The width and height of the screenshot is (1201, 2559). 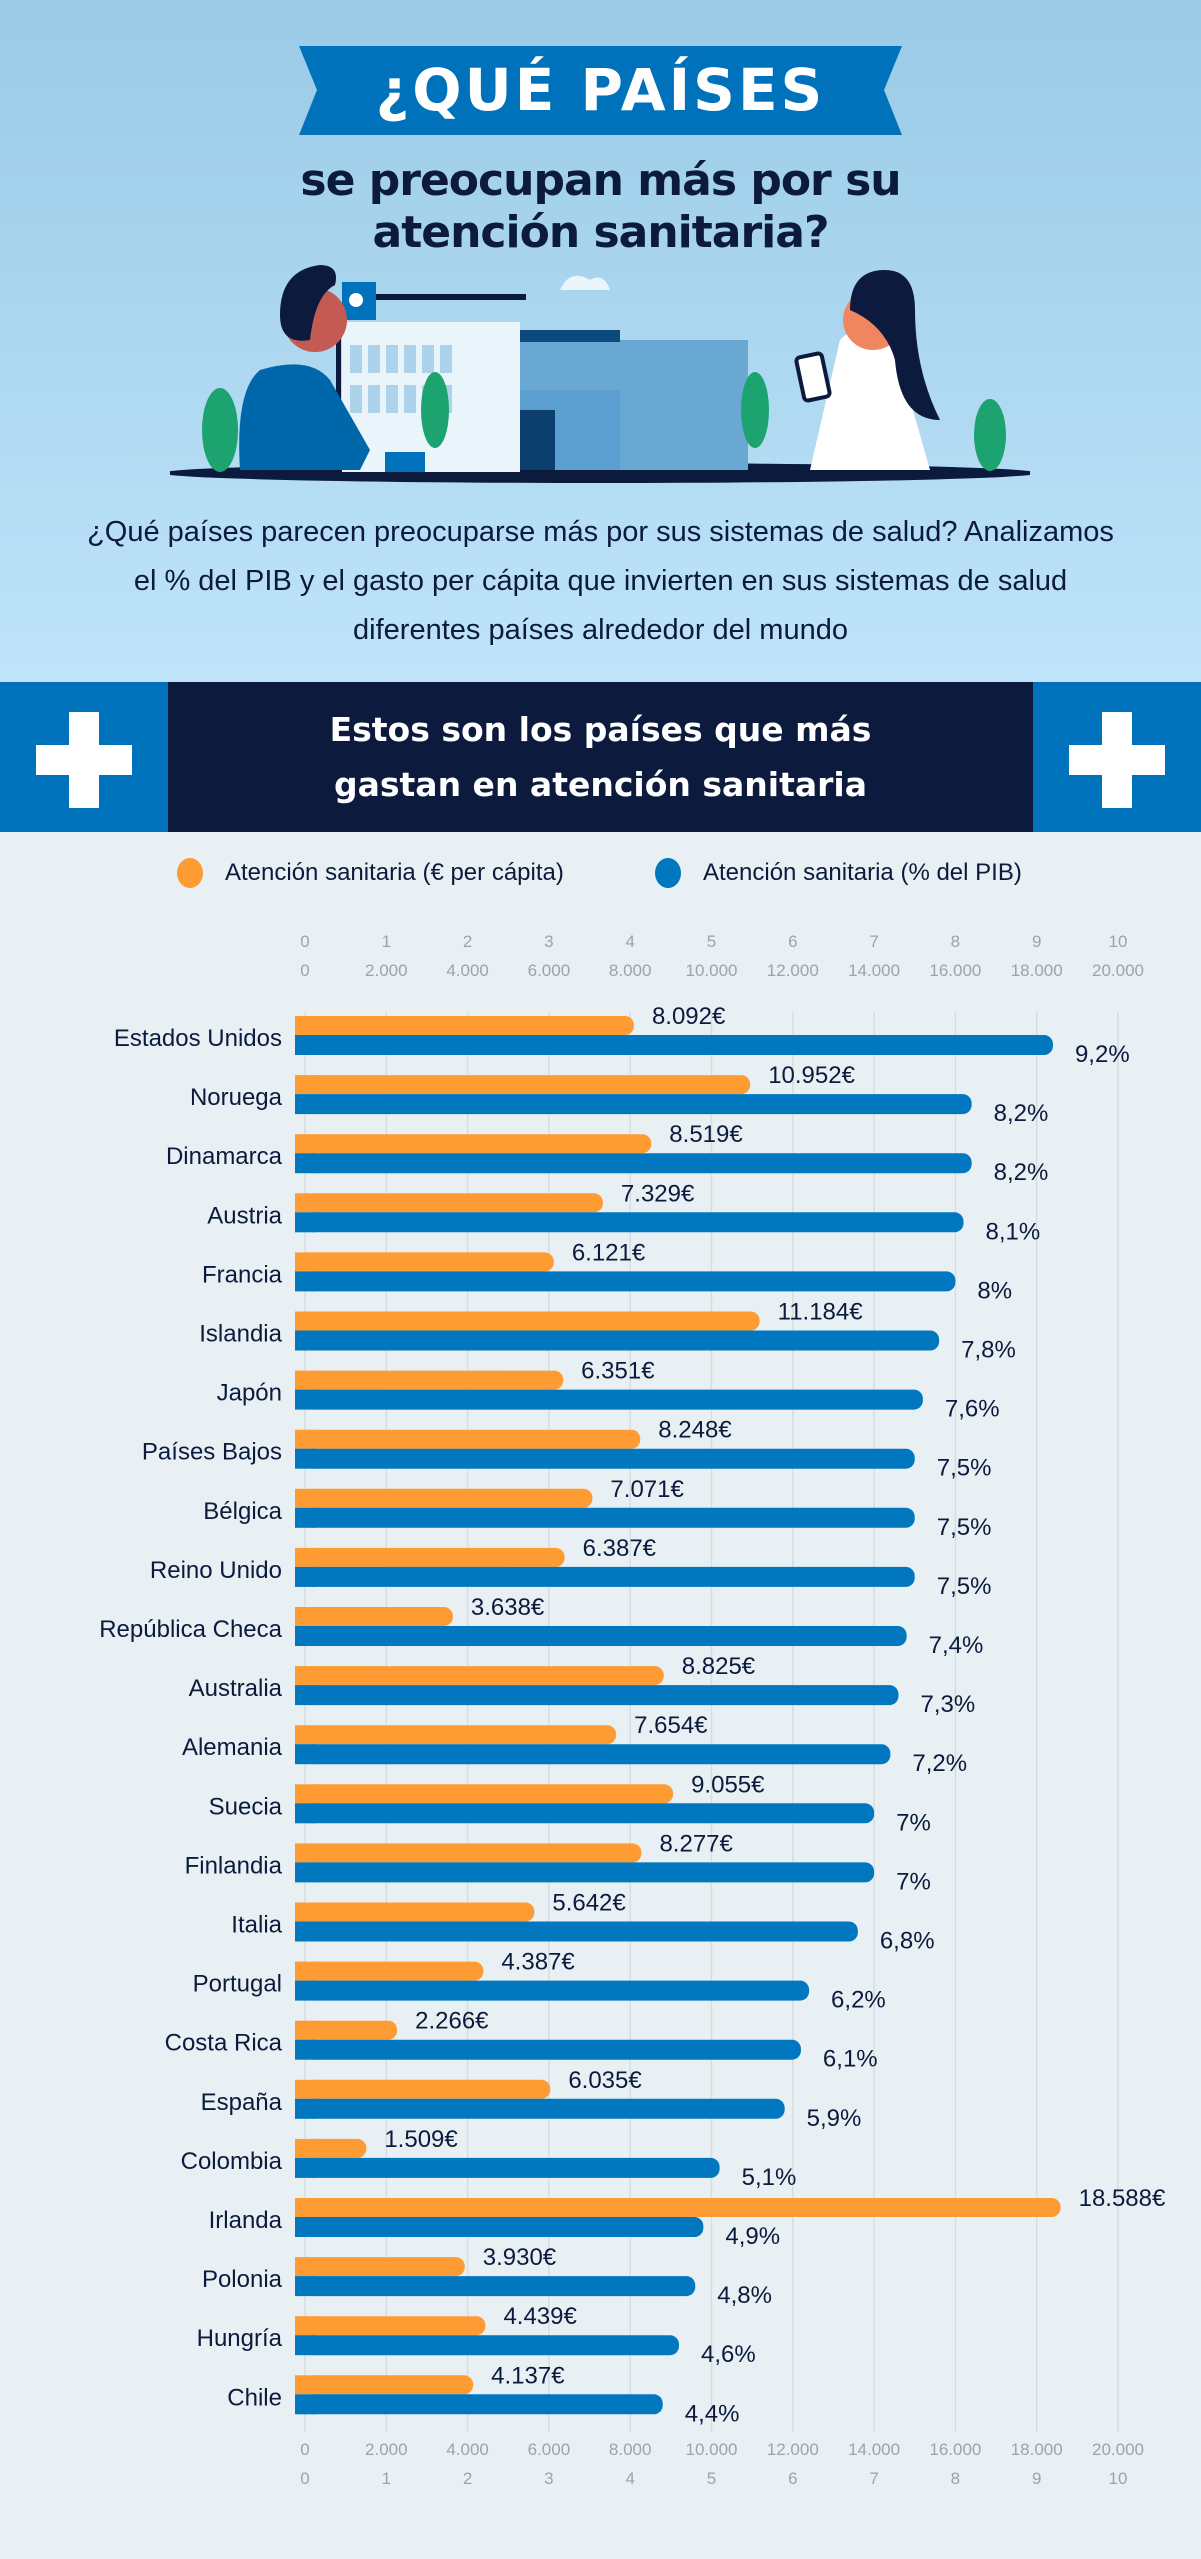 I want to click on category-label: Reino Unido, so click(x=216, y=1570).